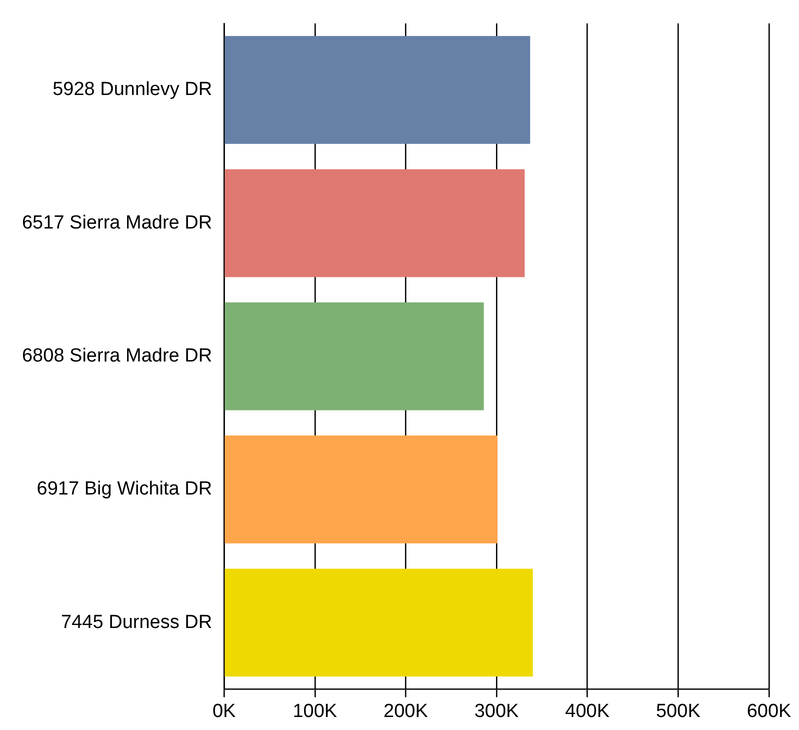 This screenshot has height=730, width=799. I want to click on y-tick-label: 6517 Sierra Madre DR, so click(117, 223).